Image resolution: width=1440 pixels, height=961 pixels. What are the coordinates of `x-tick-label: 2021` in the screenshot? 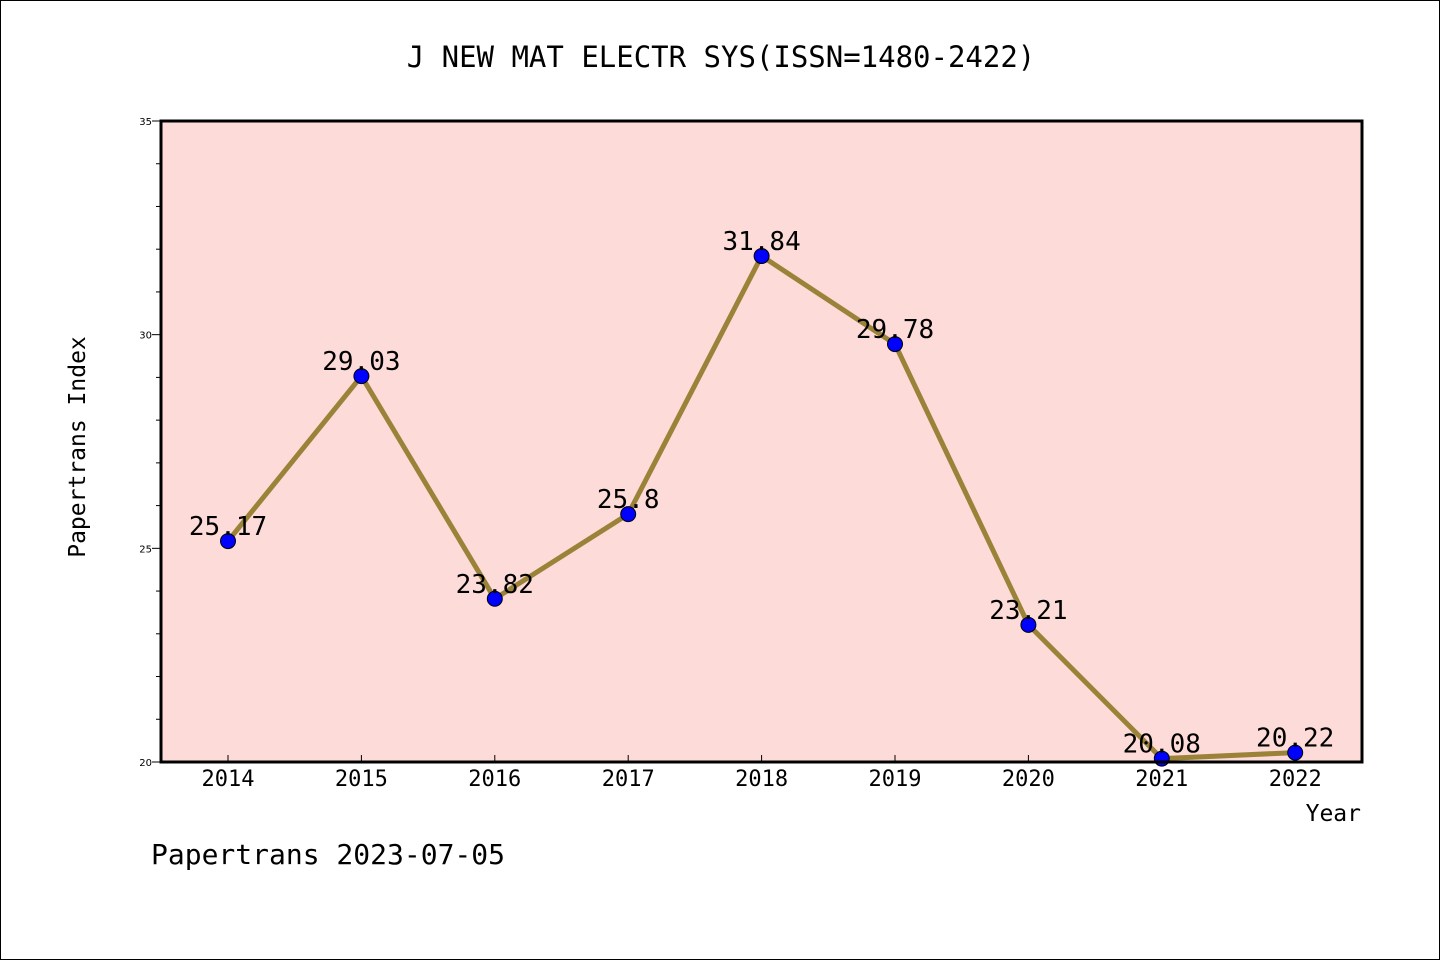 It's located at (1161, 779).